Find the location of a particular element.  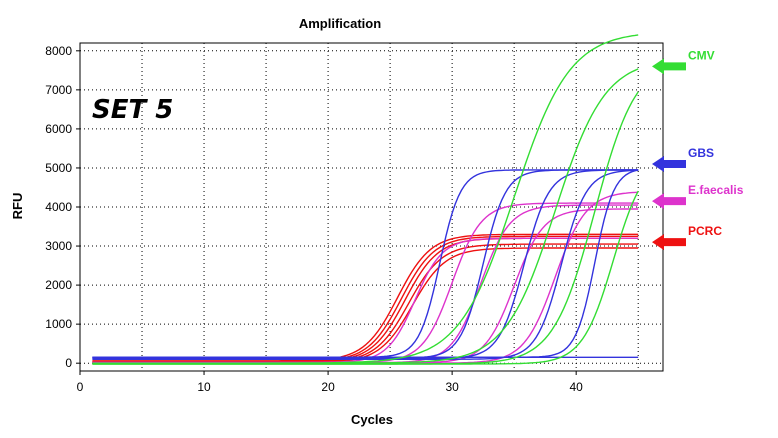

target-annotations: CMV GBS E.faecalis PCRC is located at coordinates (698, 149).